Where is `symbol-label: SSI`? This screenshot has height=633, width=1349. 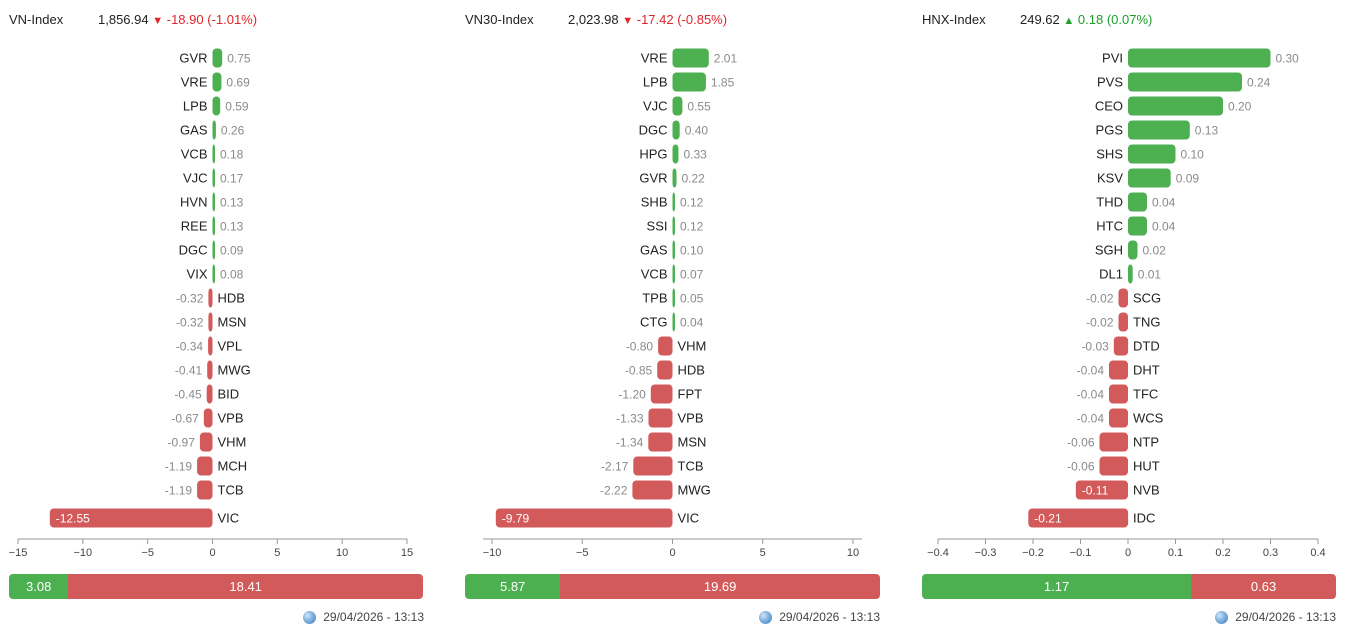
symbol-label: SSI is located at coordinates (657, 226).